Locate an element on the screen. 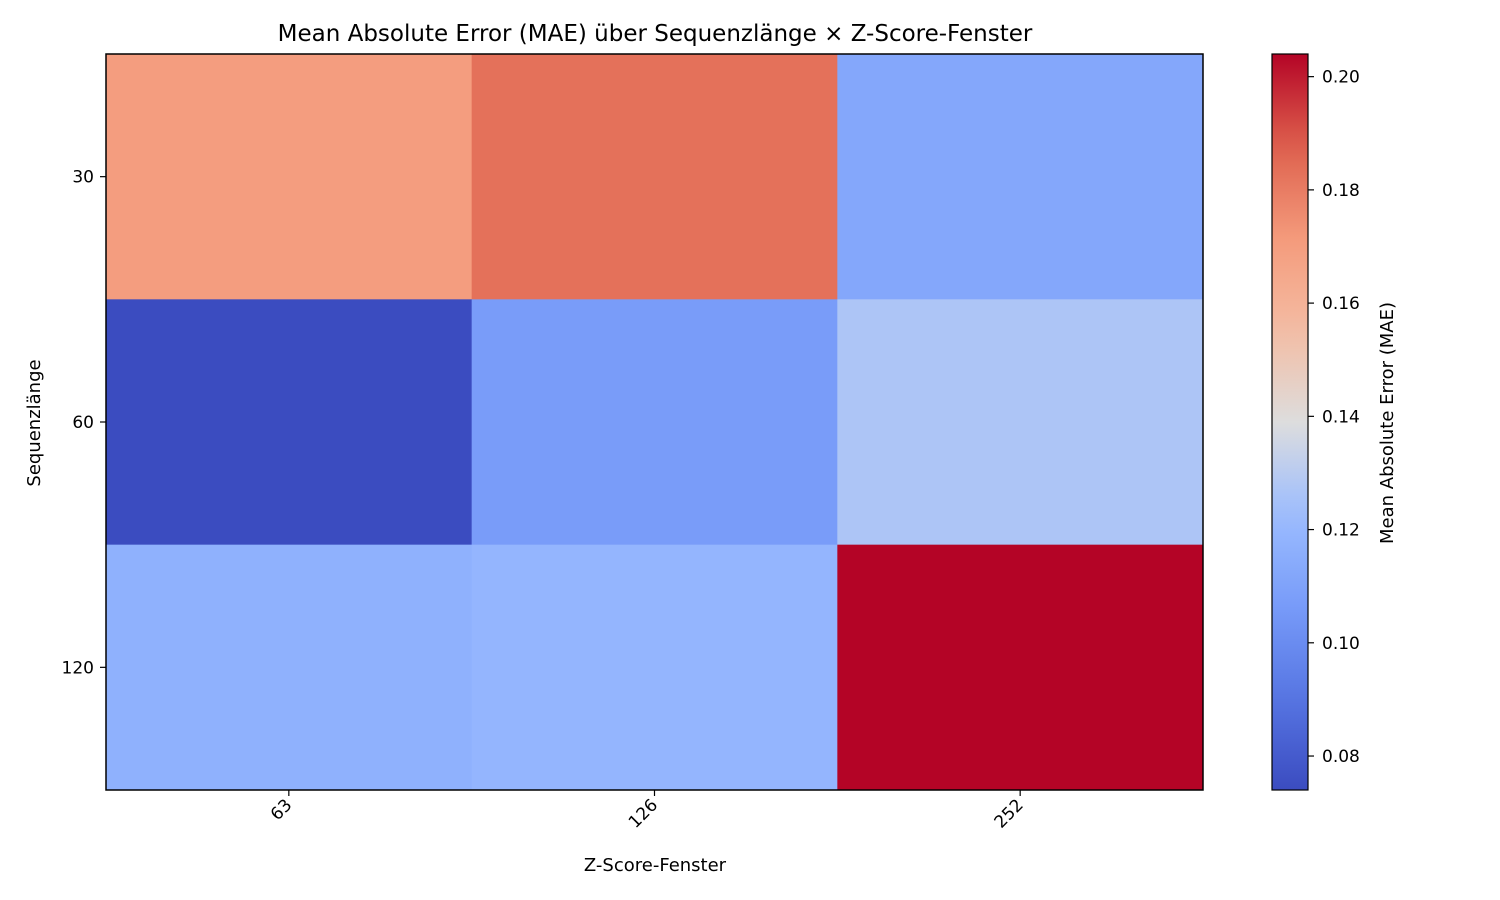  x-axis-ticks: 63 126 252 is located at coordinates (647, 811).